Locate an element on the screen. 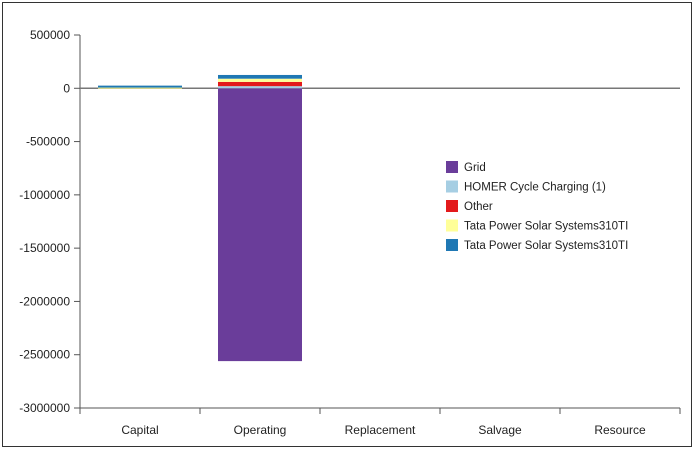 Image resolution: width=696 pixels, height=451 pixels. legend-label: HOMER Cycle Charging (1) is located at coordinates (535, 188).